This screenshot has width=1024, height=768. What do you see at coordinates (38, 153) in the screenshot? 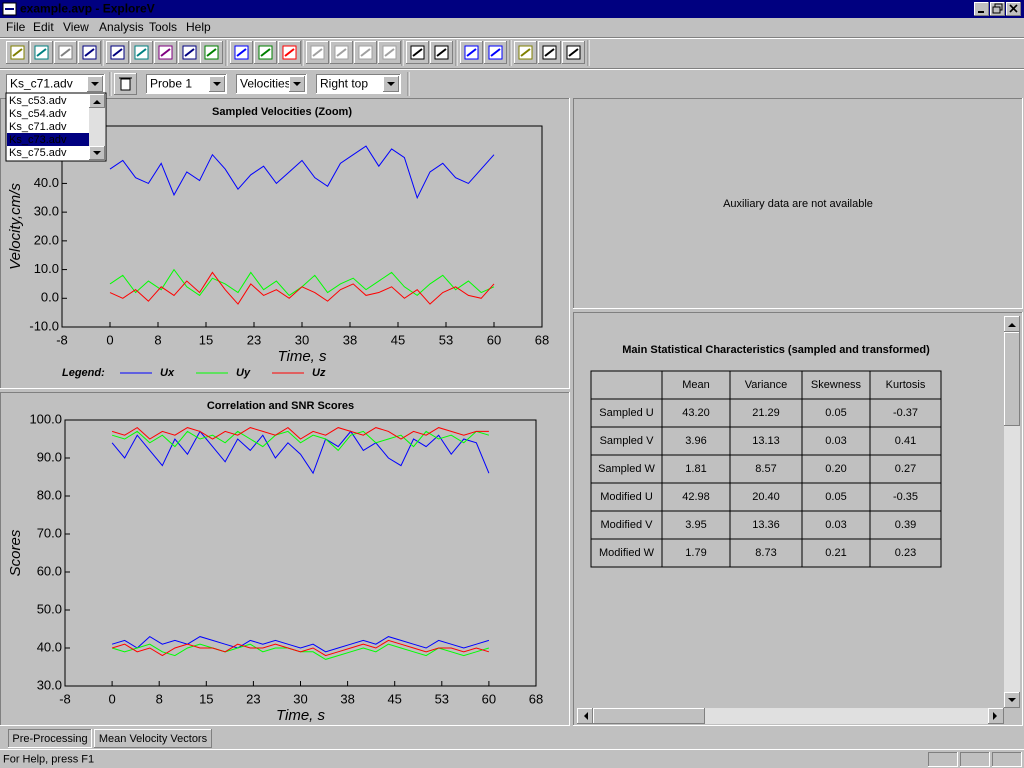
I see `file-list-item: Ks_c75.adv` at bounding box center [38, 153].